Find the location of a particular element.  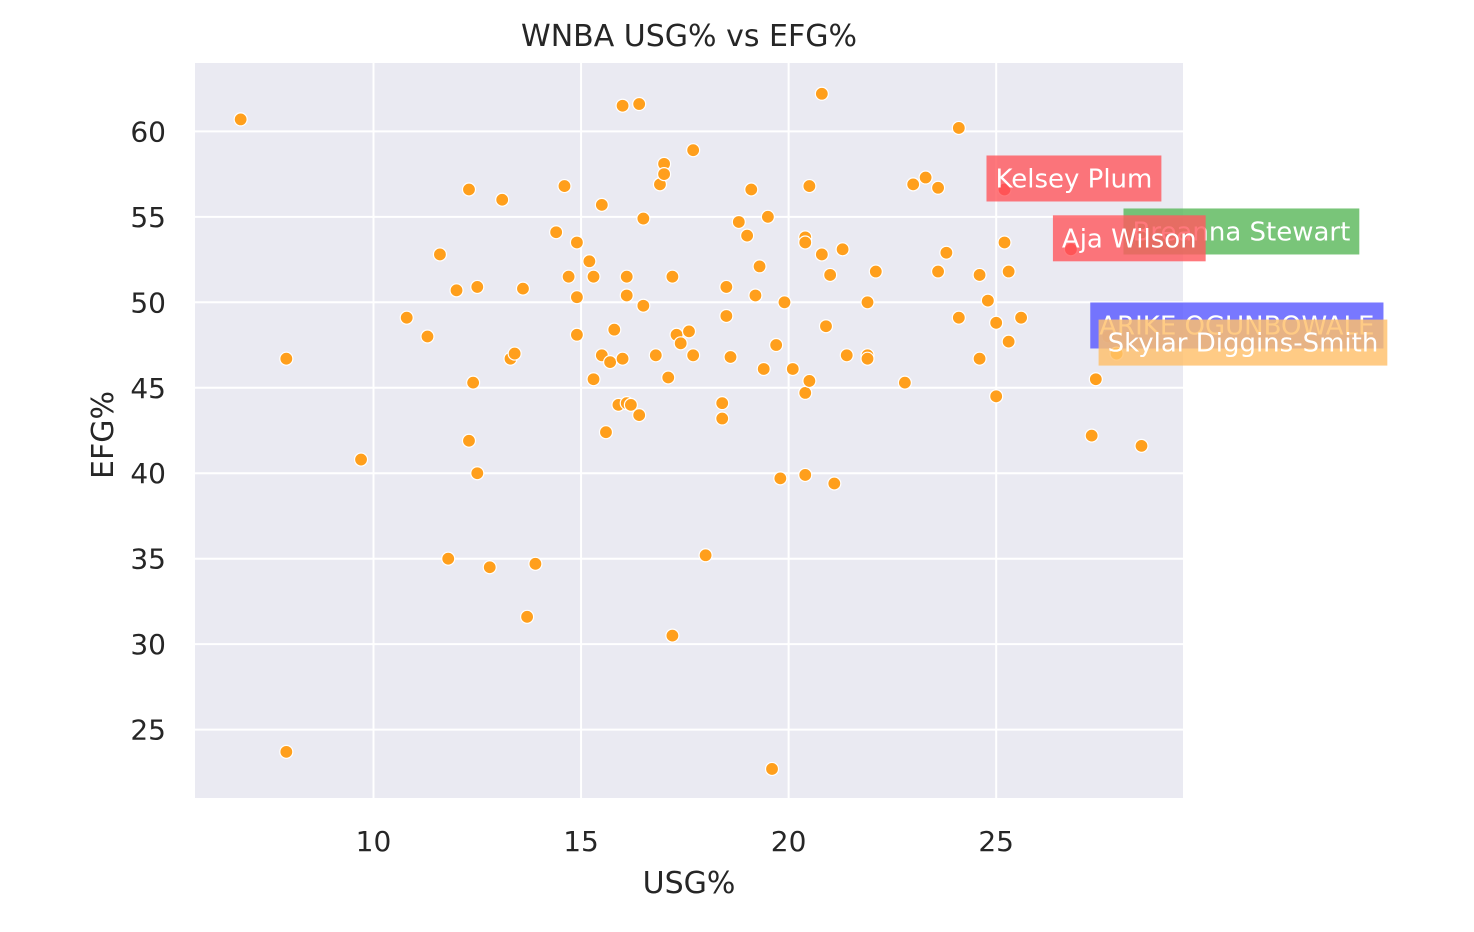

y-tick-label: 60 is located at coordinates (148, 131).